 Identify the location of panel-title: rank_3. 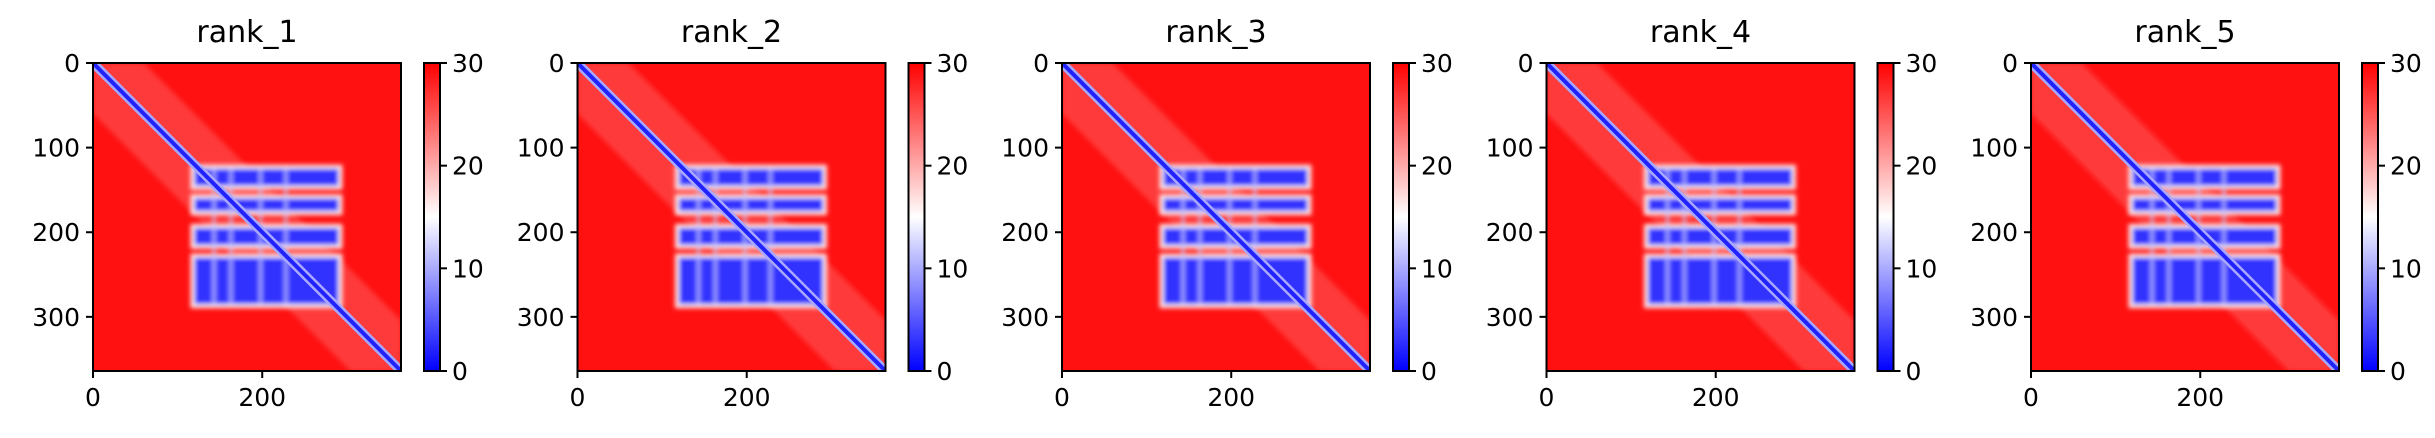
(1215, 32).